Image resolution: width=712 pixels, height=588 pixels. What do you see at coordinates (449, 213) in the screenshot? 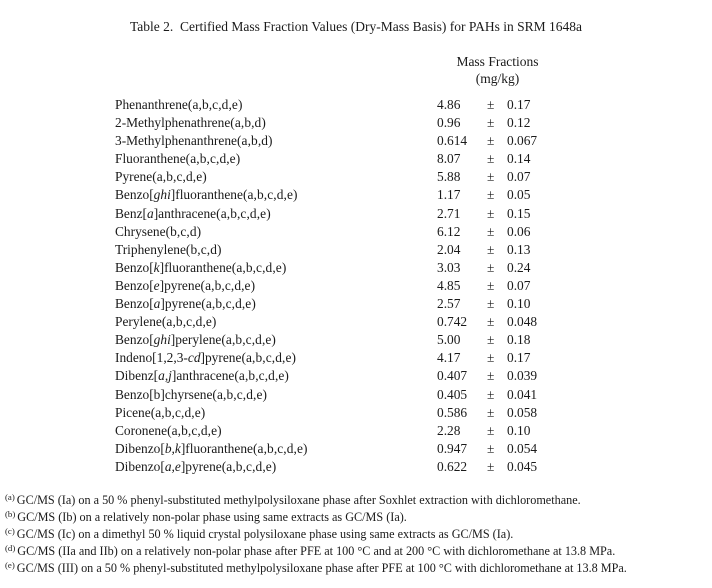
I see `mass-fraction-value: 2.71` at bounding box center [449, 213].